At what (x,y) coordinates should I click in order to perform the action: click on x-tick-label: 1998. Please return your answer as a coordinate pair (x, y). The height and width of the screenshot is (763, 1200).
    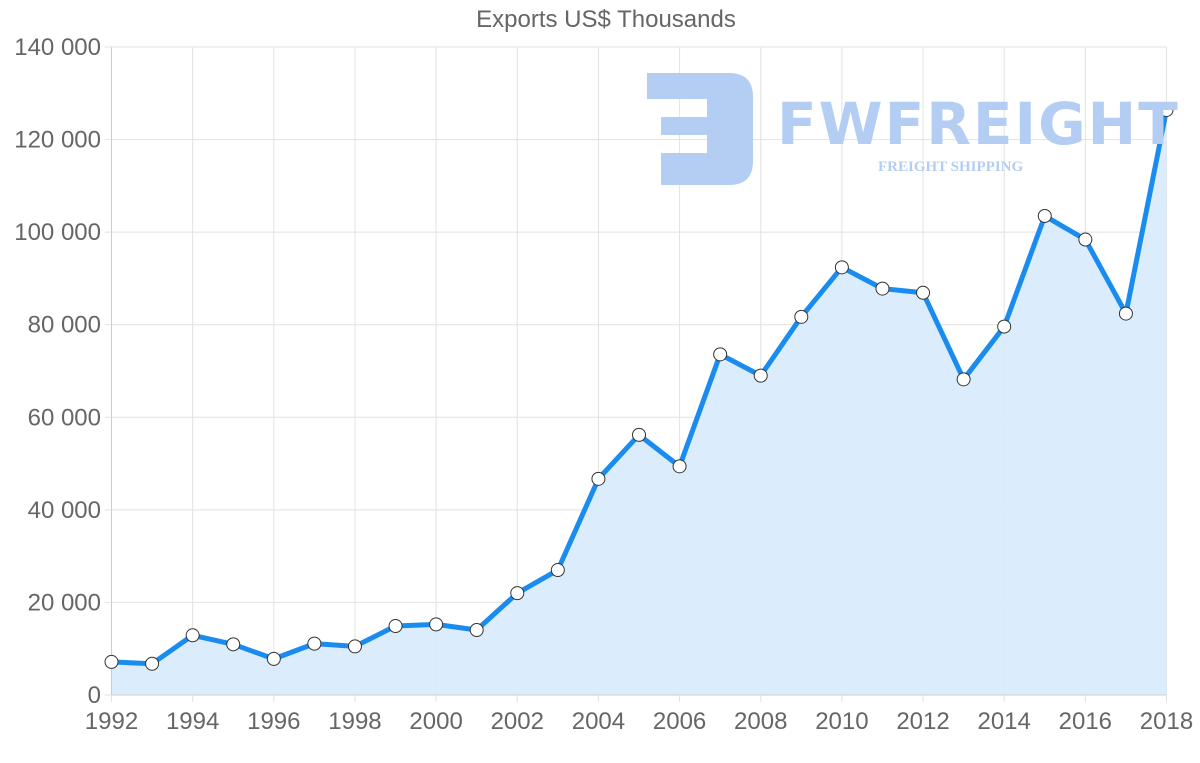
    Looking at the image, I should click on (354, 721).